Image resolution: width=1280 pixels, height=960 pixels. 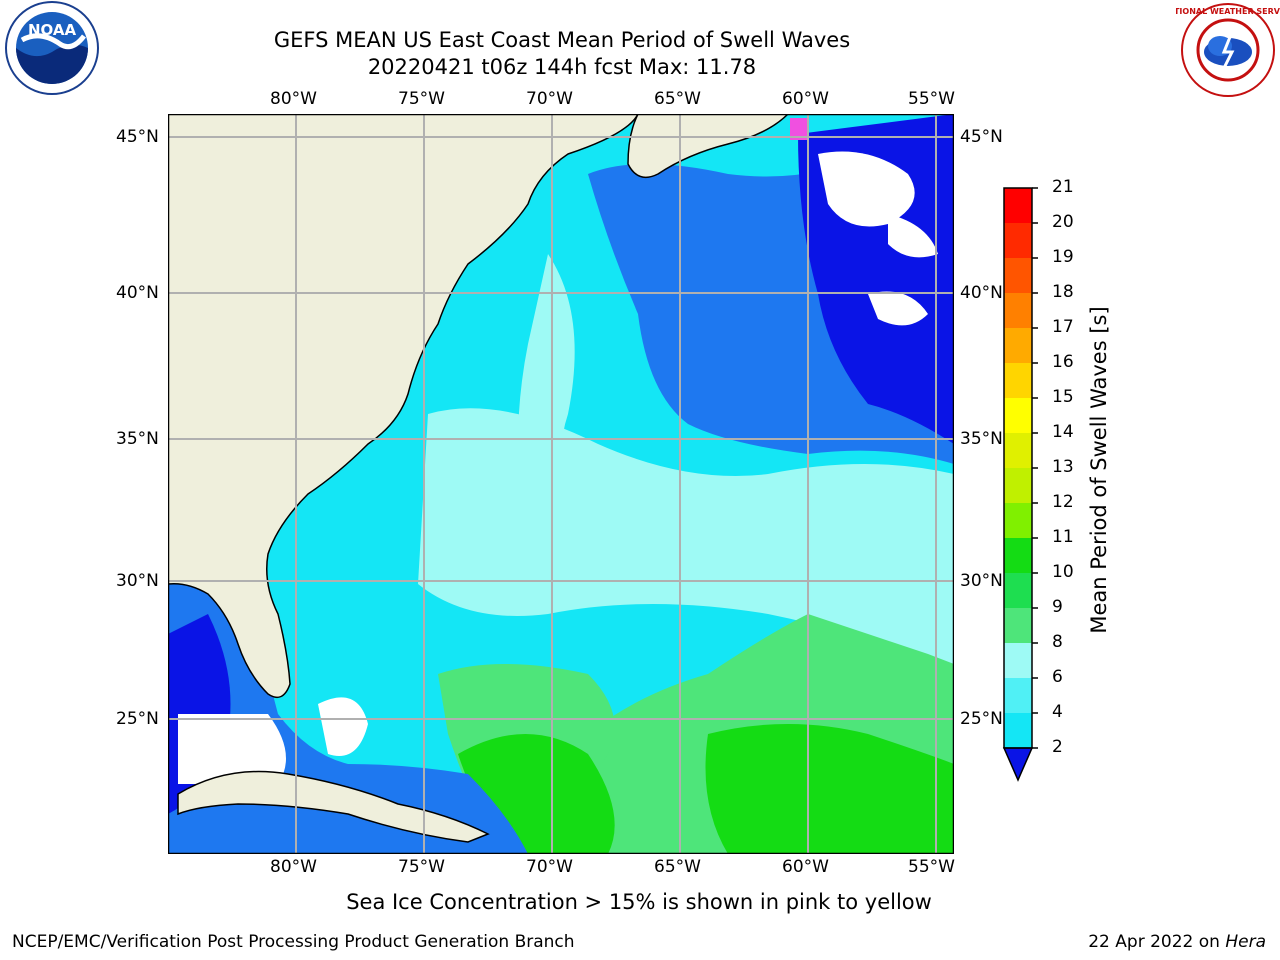 I want to click on lon-label-top: 75°W, so click(x=421, y=99).